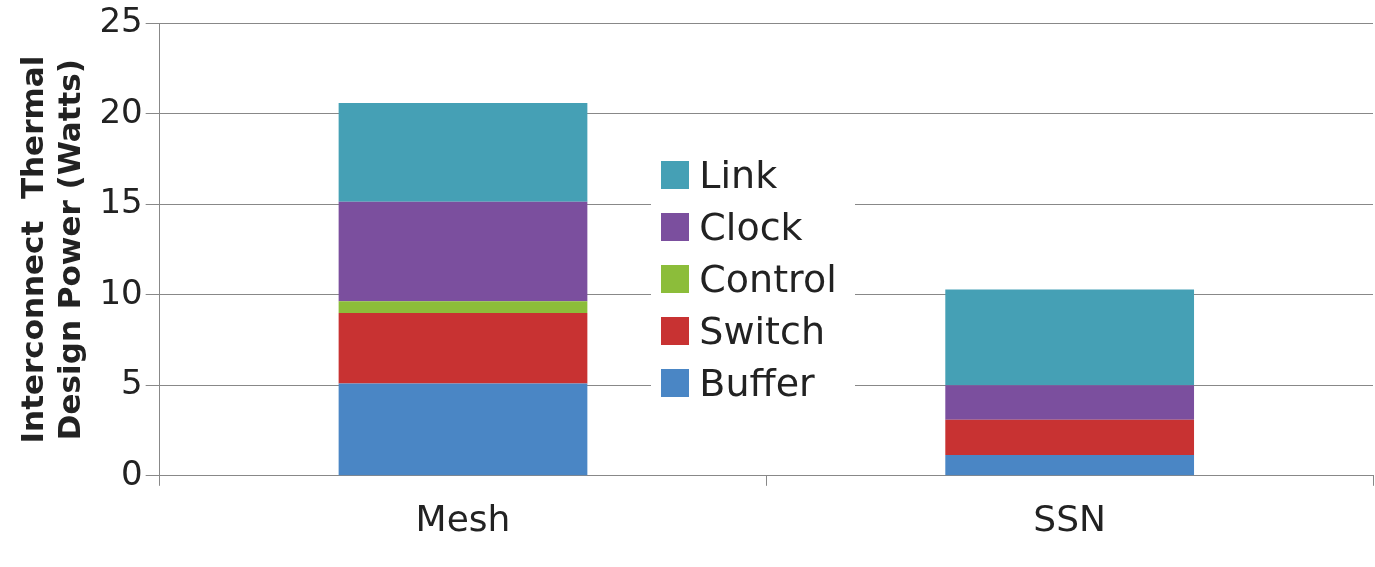  What do you see at coordinates (121, 291) in the screenshot?
I see `y-tick-label: 10` at bounding box center [121, 291].